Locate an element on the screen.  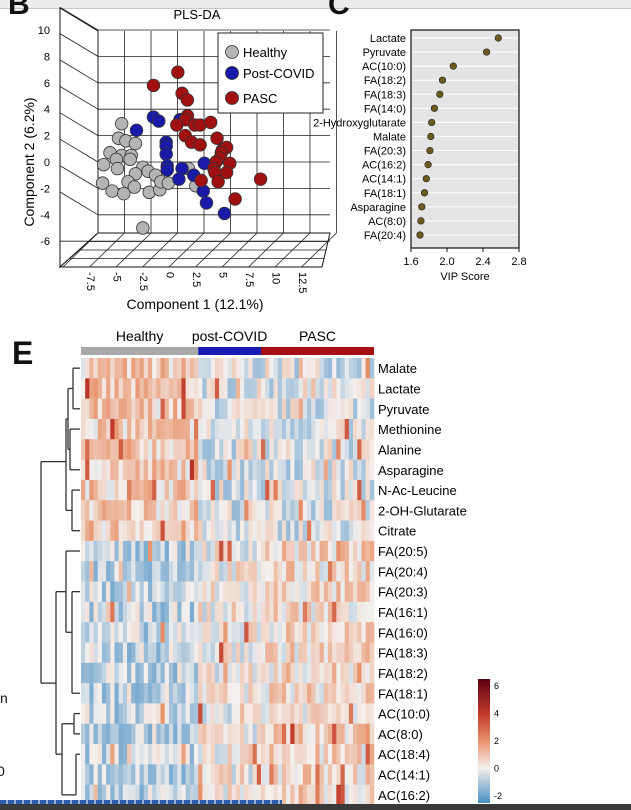
vip-row-label: Pyruvate is located at coordinates (384, 53).